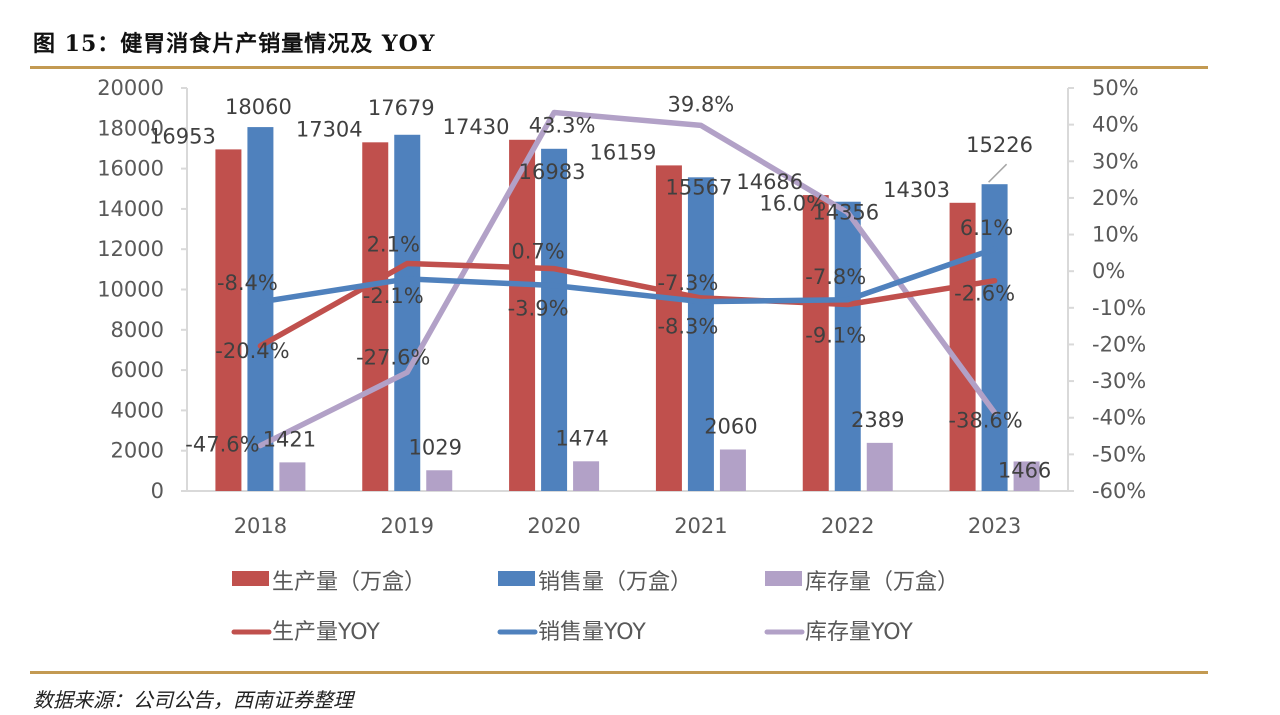  I want to click on legend-label: 销售量（万盒）, so click(615, 582).